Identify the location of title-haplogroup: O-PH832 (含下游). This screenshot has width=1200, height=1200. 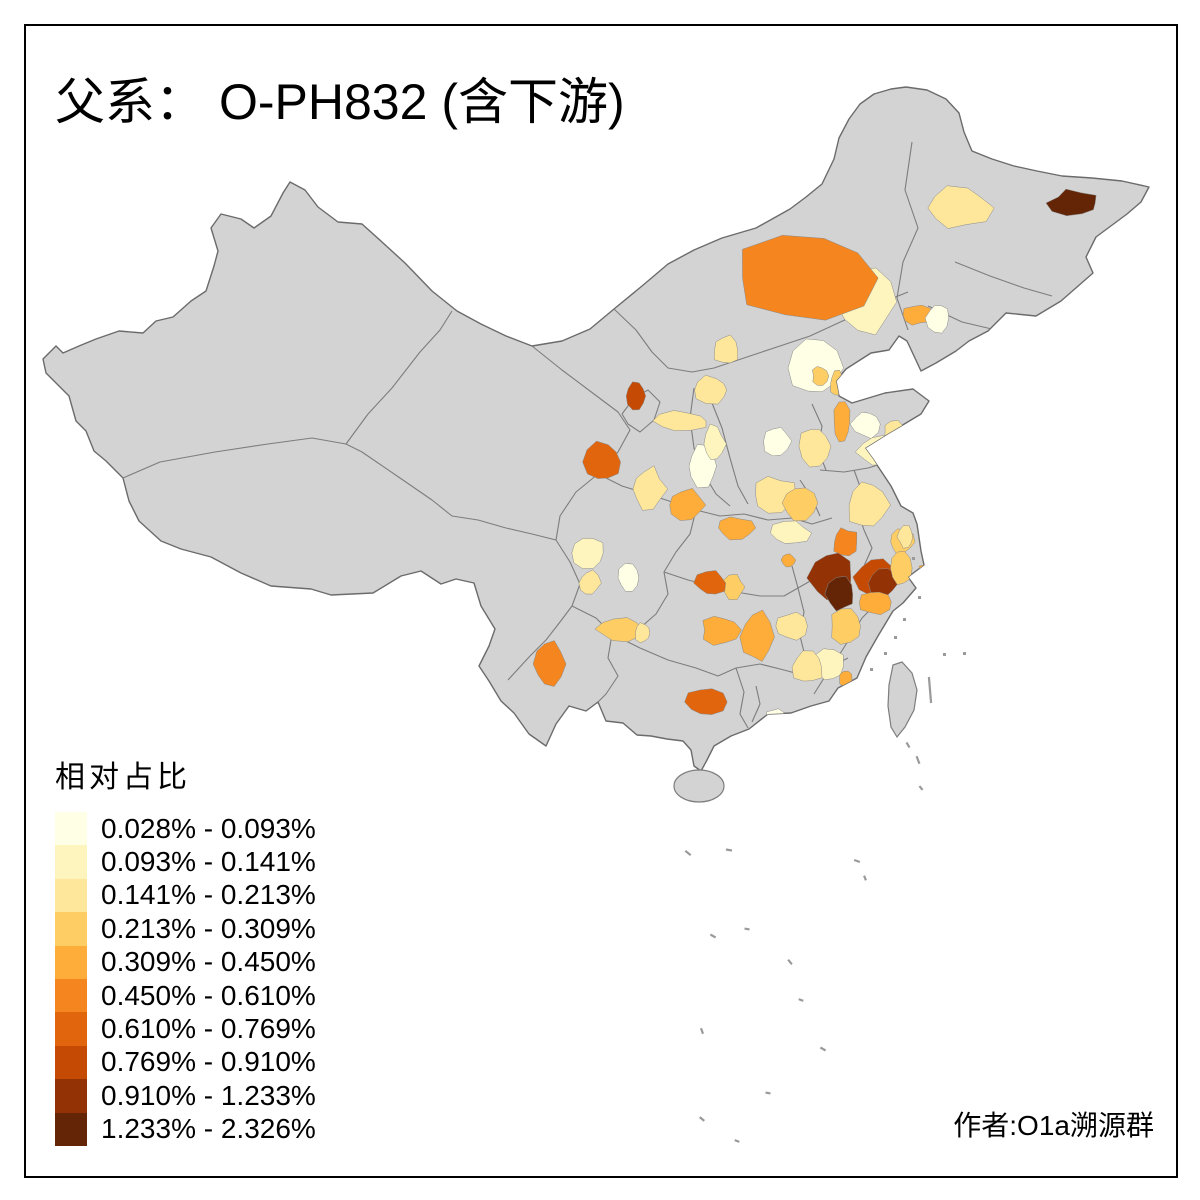
(422, 102).